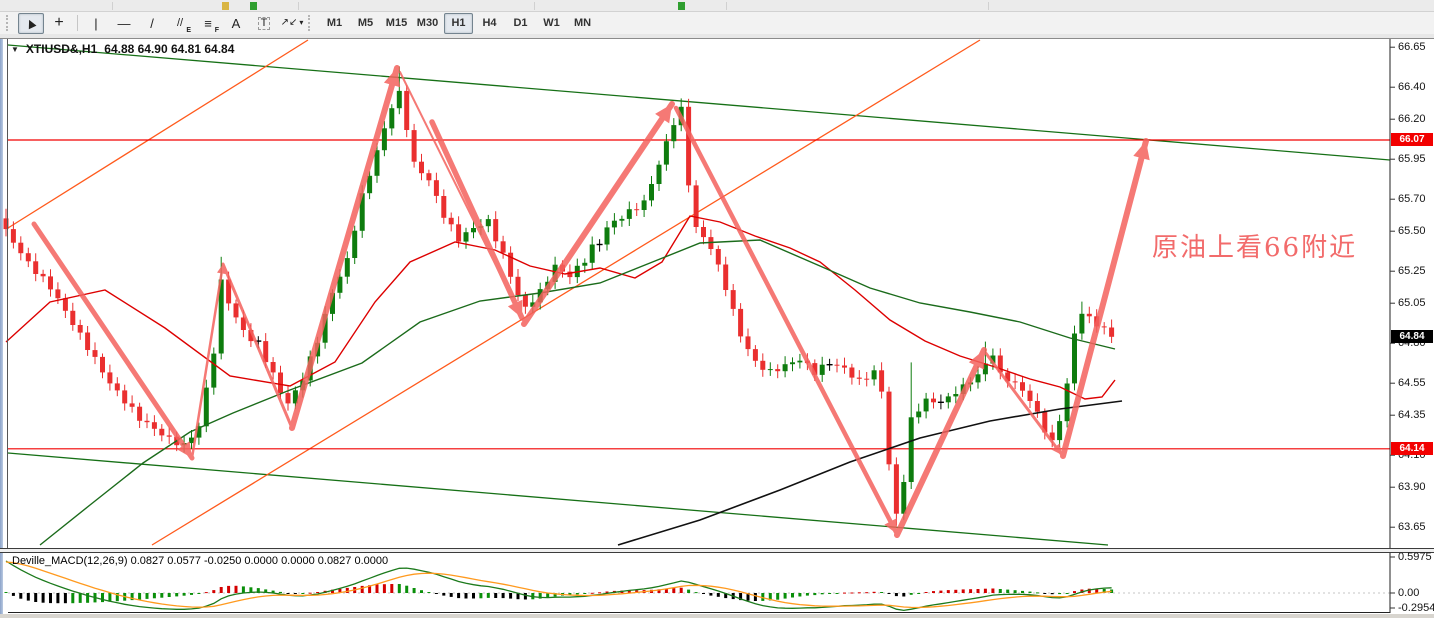 Image resolution: width=1434 pixels, height=618 pixels. I want to click on timeframe-m30-button: M30, so click(427, 22).